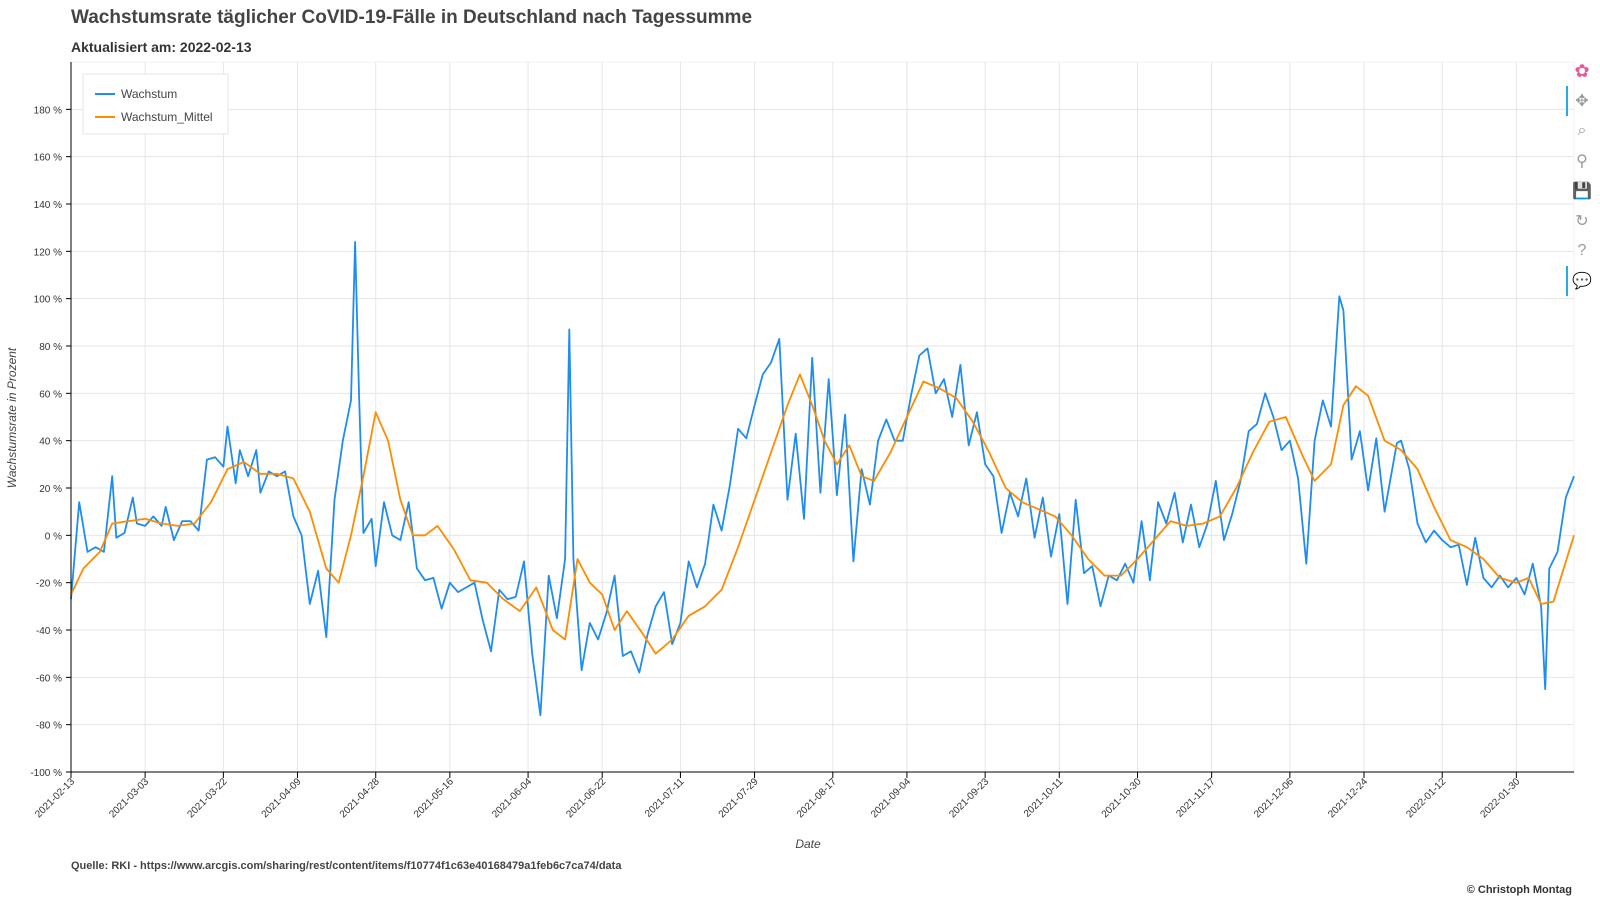 Image resolution: width=1600 pixels, height=900 pixels. What do you see at coordinates (49, 584) in the screenshot?
I see `y-tick-label: -20 %` at bounding box center [49, 584].